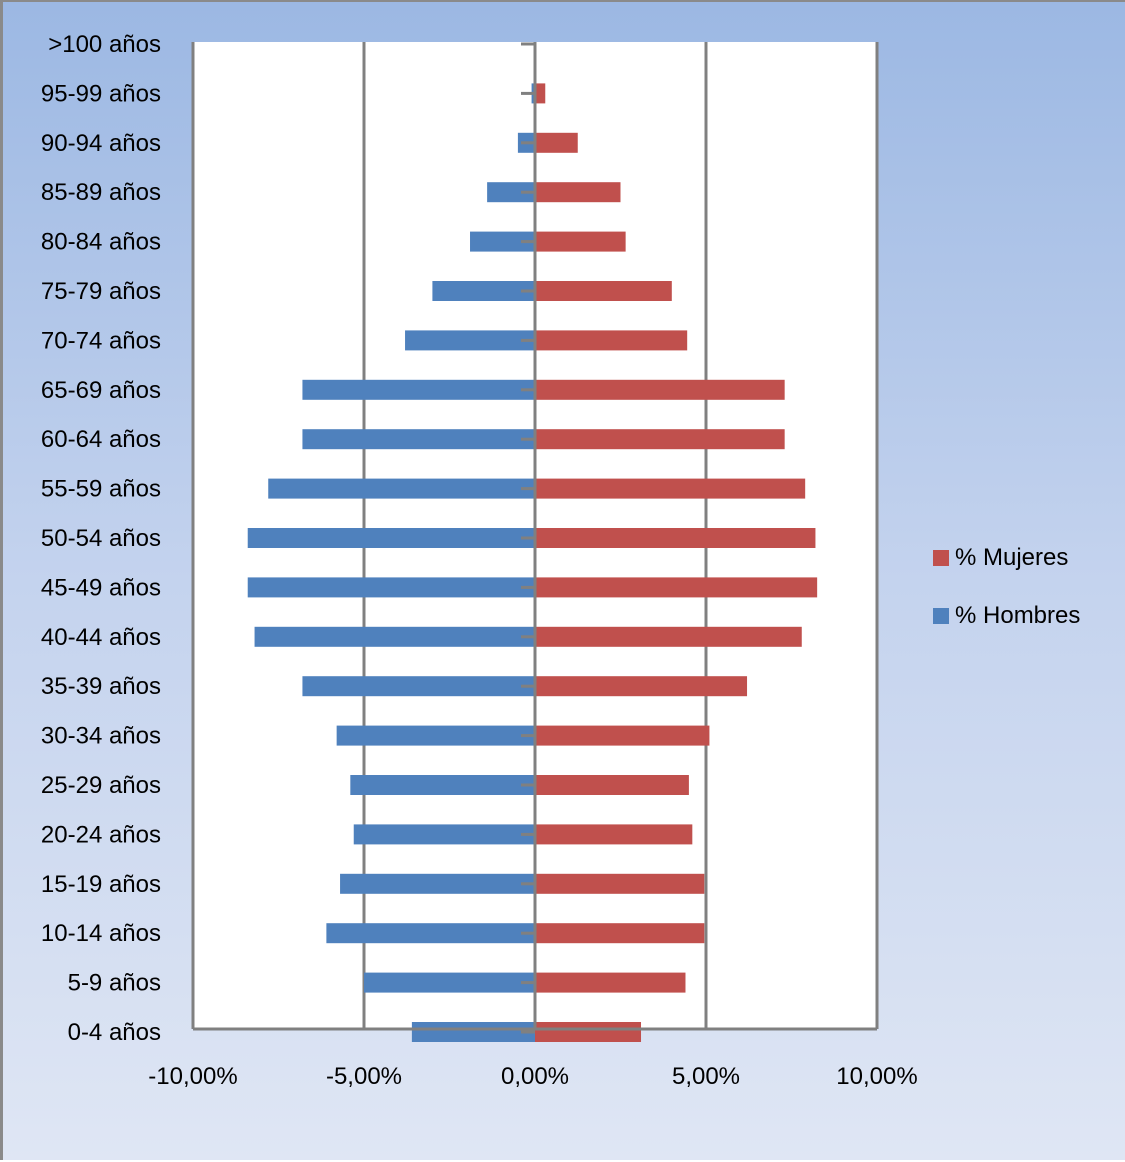 The width and height of the screenshot is (1125, 1162). Describe the element at coordinates (1012, 557) in the screenshot. I see `legend-label-mujeres: % Mujeres` at that location.